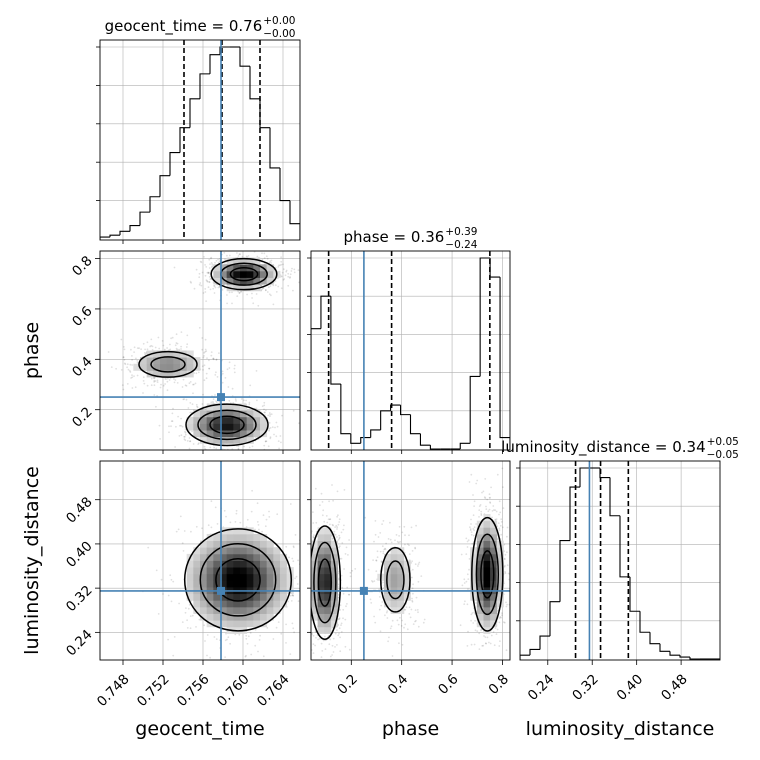 This screenshot has height=760, width=760. What do you see at coordinates (113, 690) in the screenshot?
I see `xtick-label-geocent_time-0: 0.748` at bounding box center [113, 690].